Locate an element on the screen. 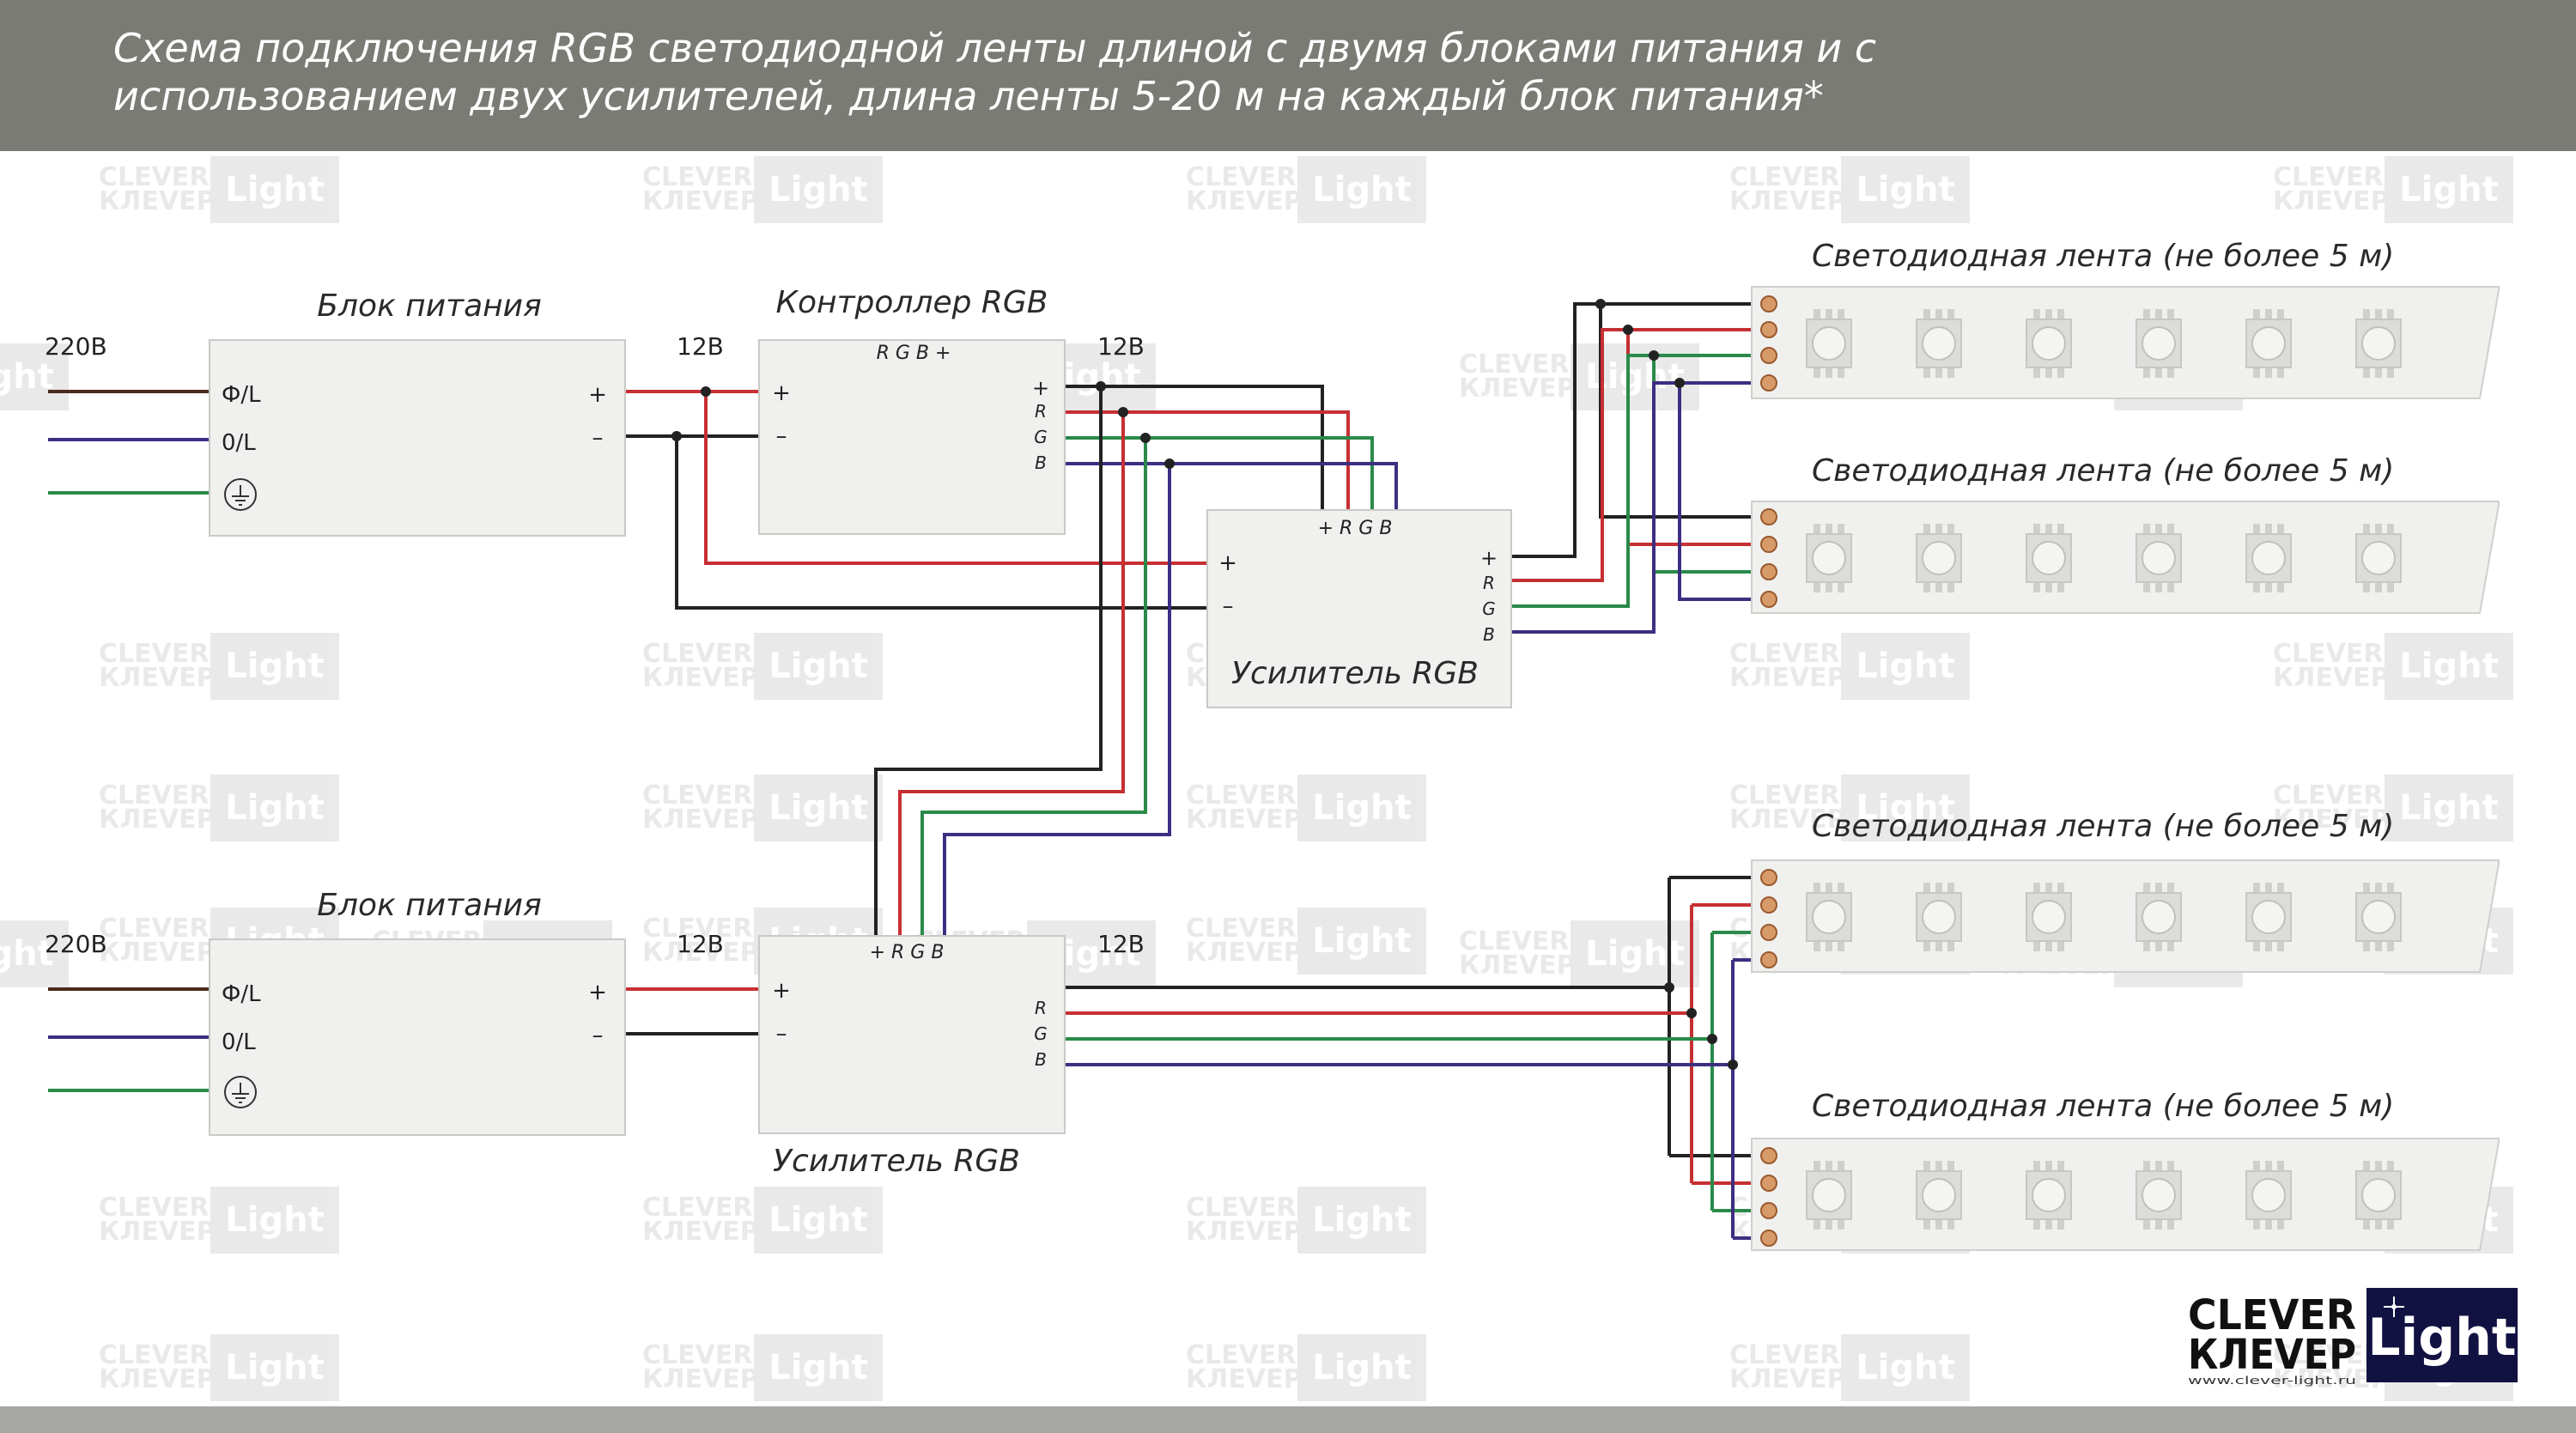 This screenshot has width=2576, height=1433. bottom-amplifier-minus-in: – is located at coordinates (781, 1034).